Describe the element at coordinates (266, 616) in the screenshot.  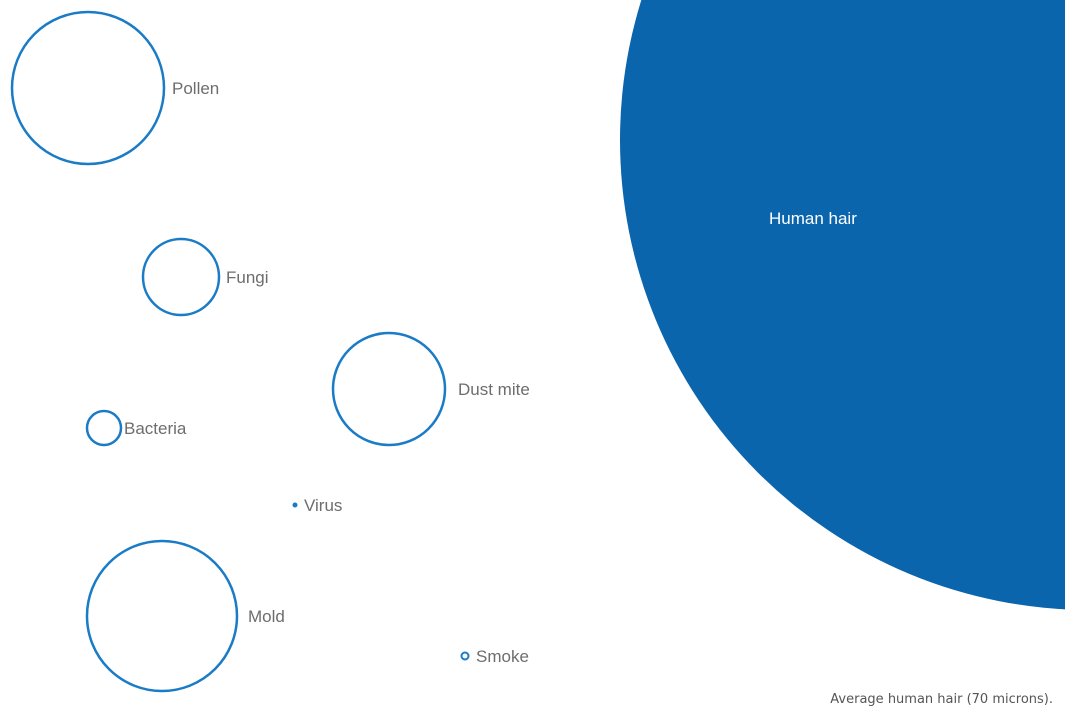
I see `mold-label: Mold` at that location.